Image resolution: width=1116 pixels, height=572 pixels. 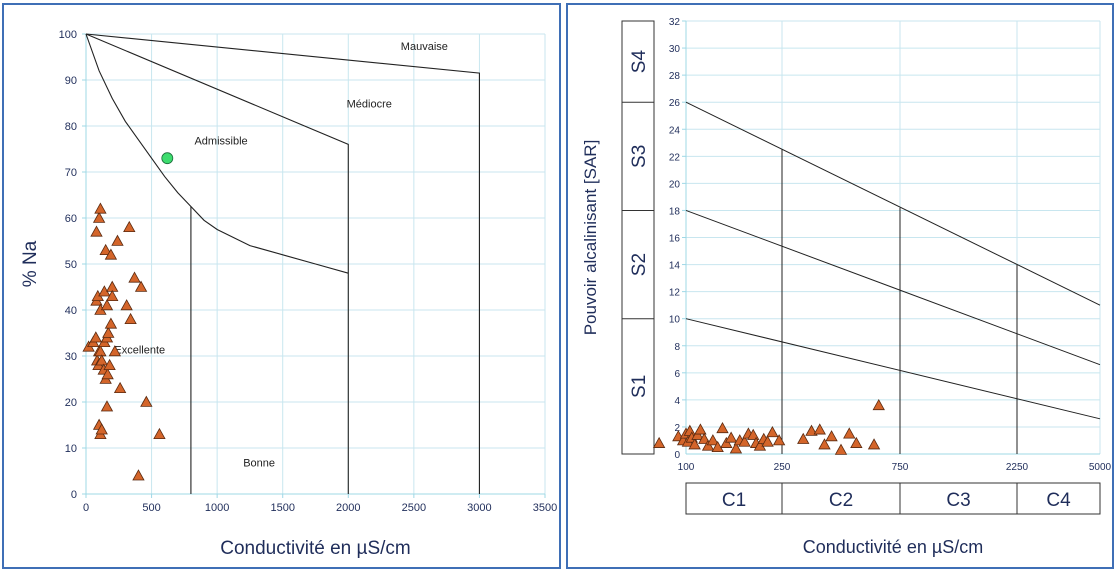 What do you see at coordinates (71, 81) in the screenshot?
I see `y-tick-label: 90` at bounding box center [71, 81].